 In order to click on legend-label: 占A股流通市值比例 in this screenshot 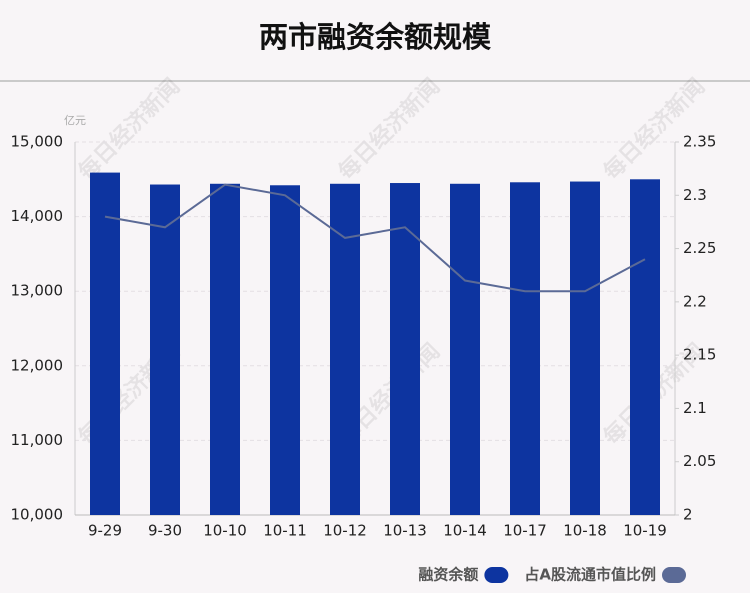, I will do `click(590, 575)`.